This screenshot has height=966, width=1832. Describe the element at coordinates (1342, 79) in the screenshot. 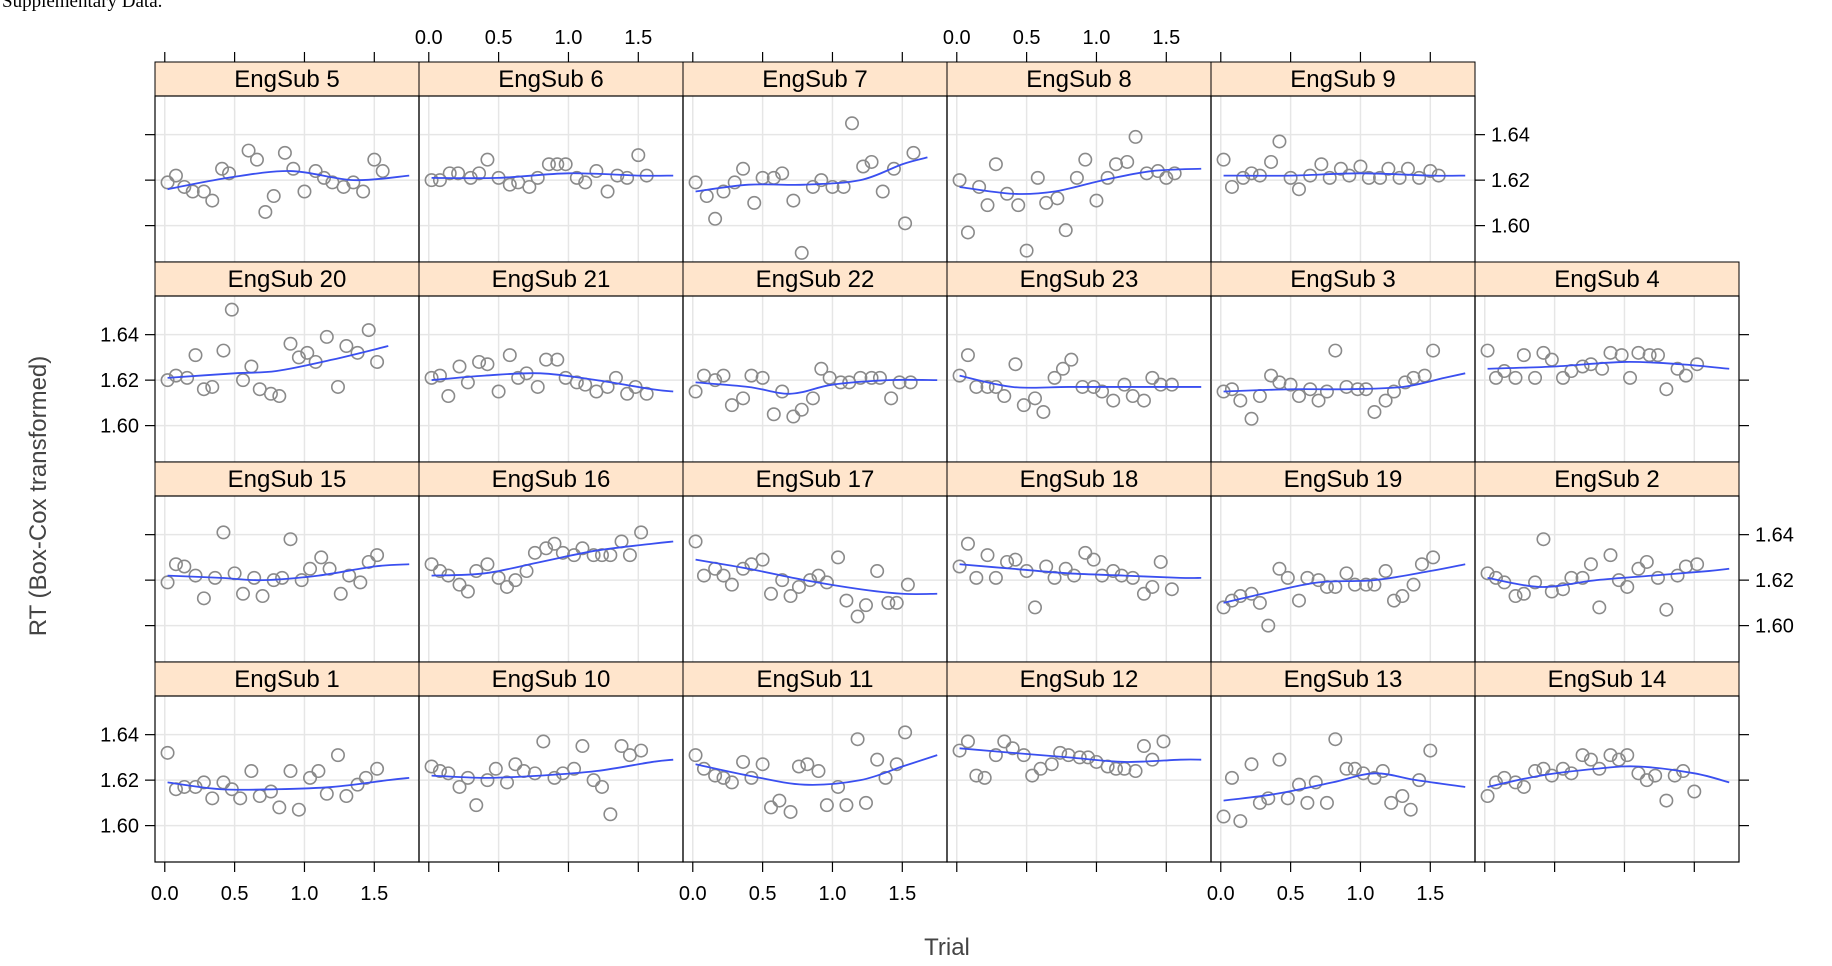

I see `panel-title: EngSub 9` at that location.